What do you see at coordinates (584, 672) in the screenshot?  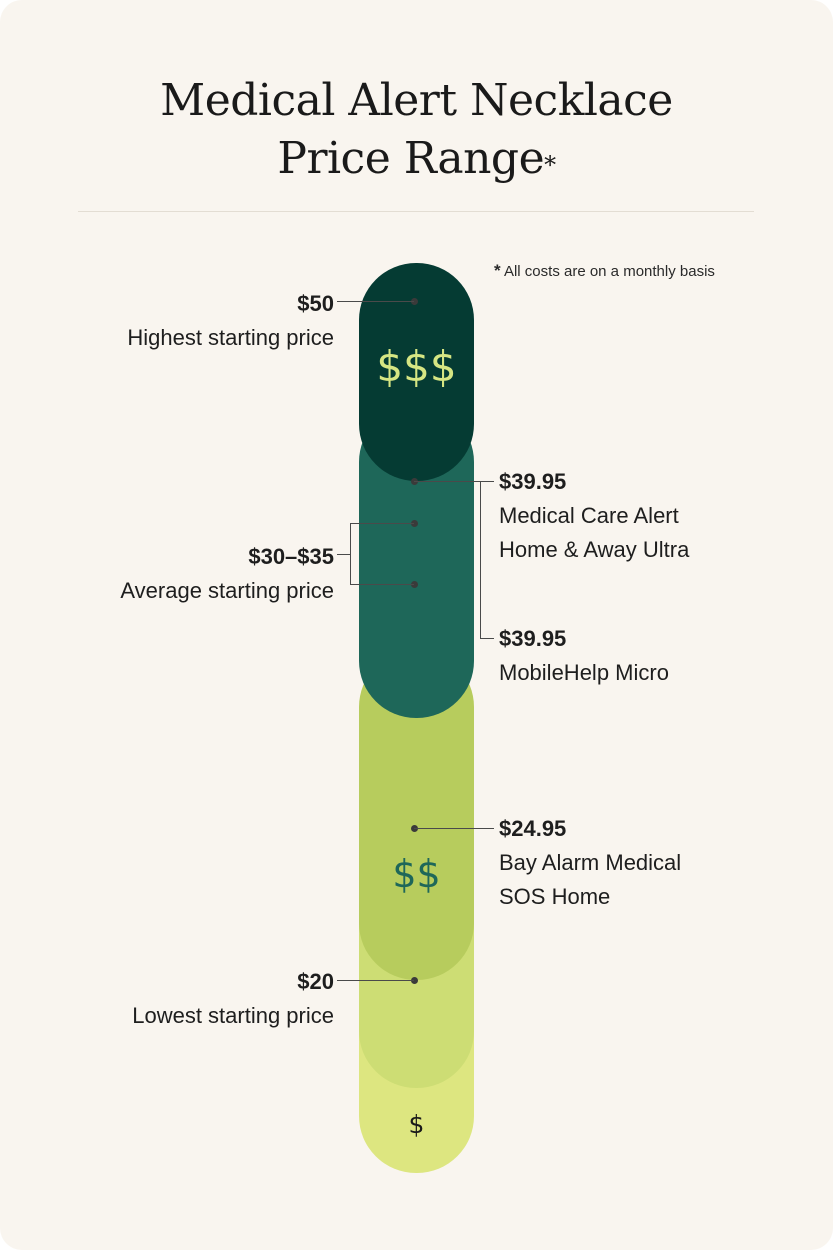 I see `mobilehelp-name: MobileHelp Micro` at bounding box center [584, 672].